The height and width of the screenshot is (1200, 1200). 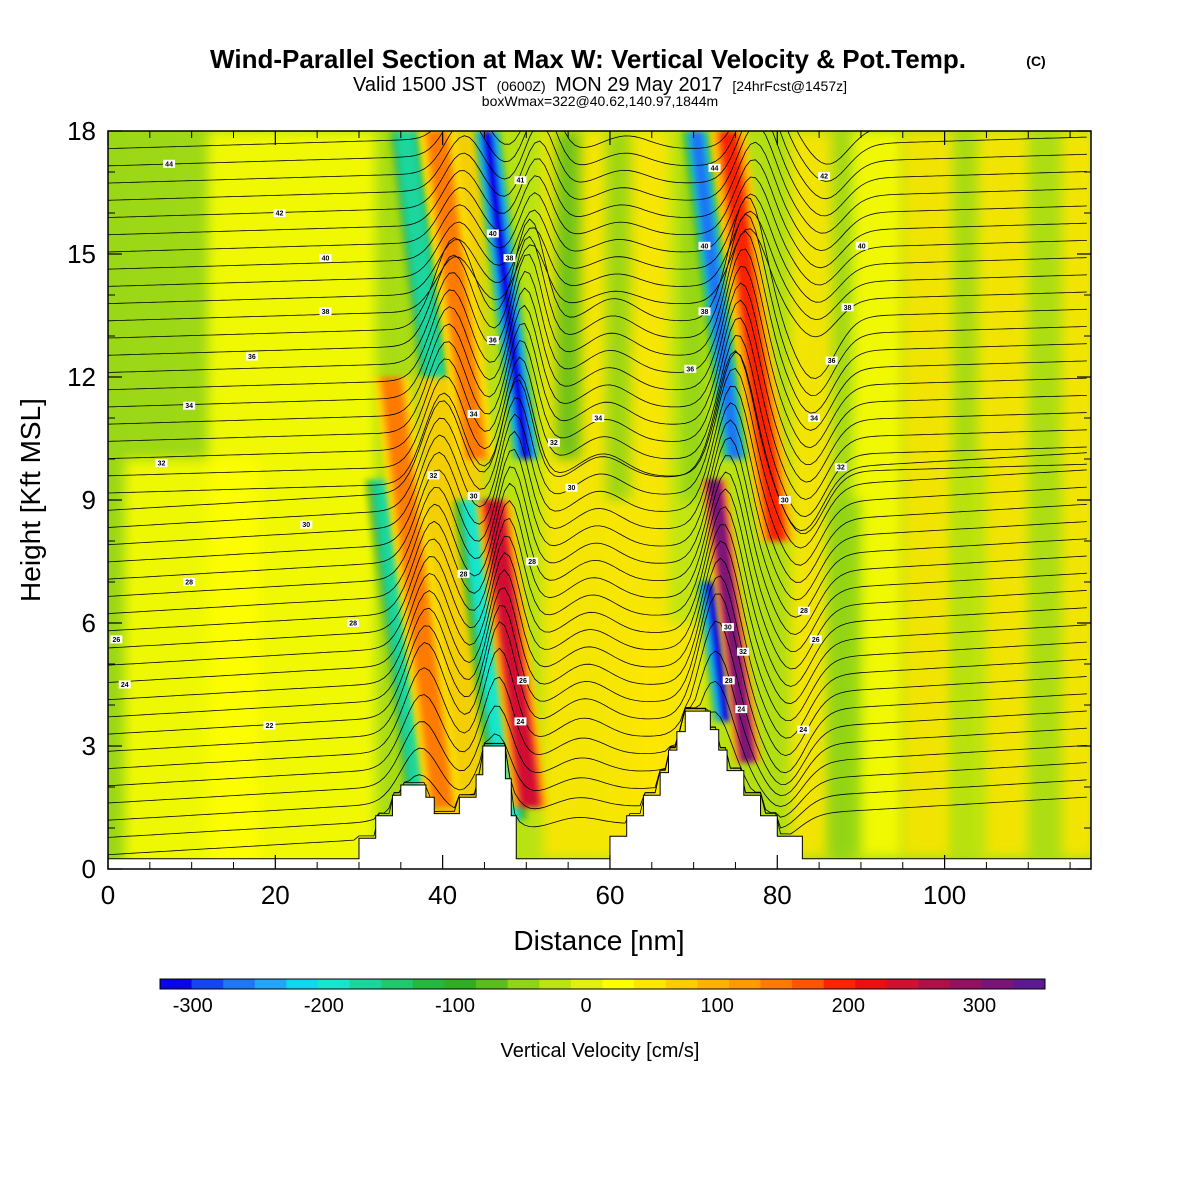 What do you see at coordinates (586, 1006) in the screenshot?
I see `colorbar-tick-label: 0` at bounding box center [586, 1006].